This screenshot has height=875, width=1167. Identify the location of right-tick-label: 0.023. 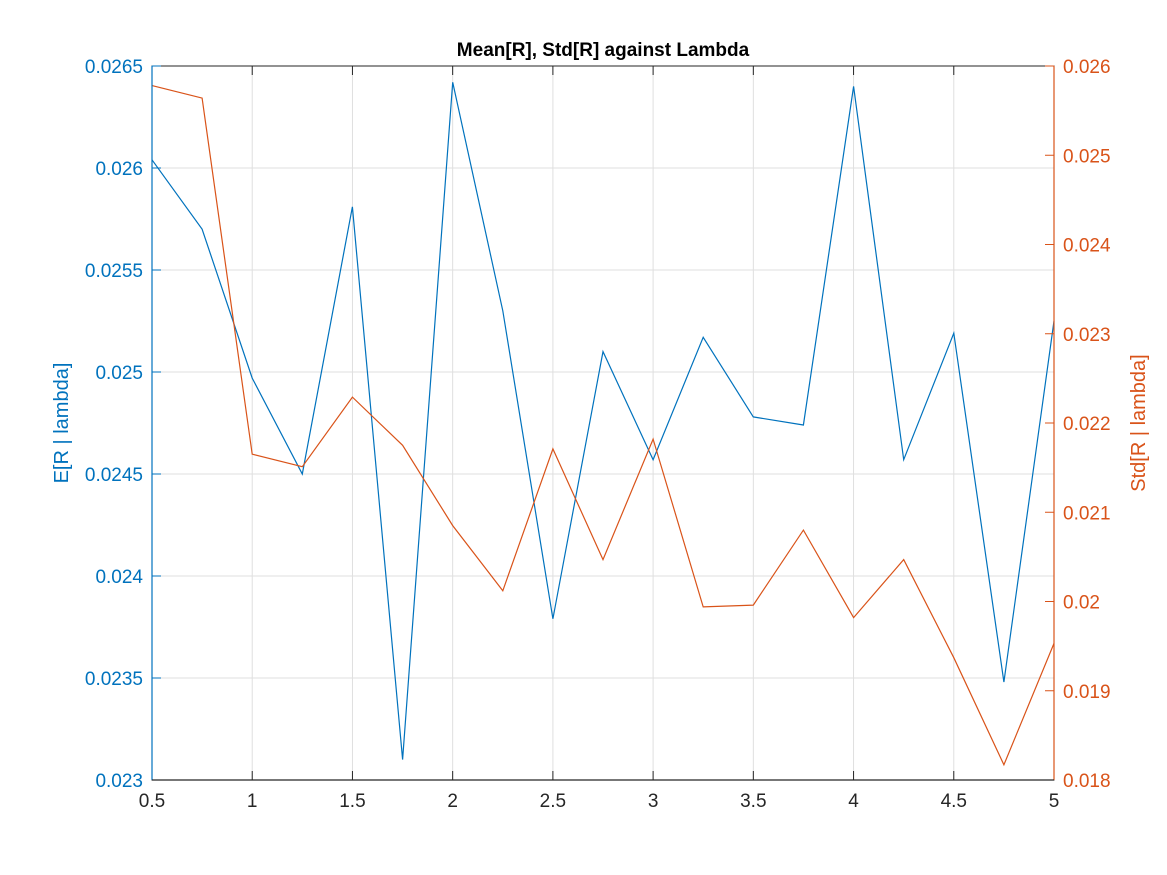
(1087, 335).